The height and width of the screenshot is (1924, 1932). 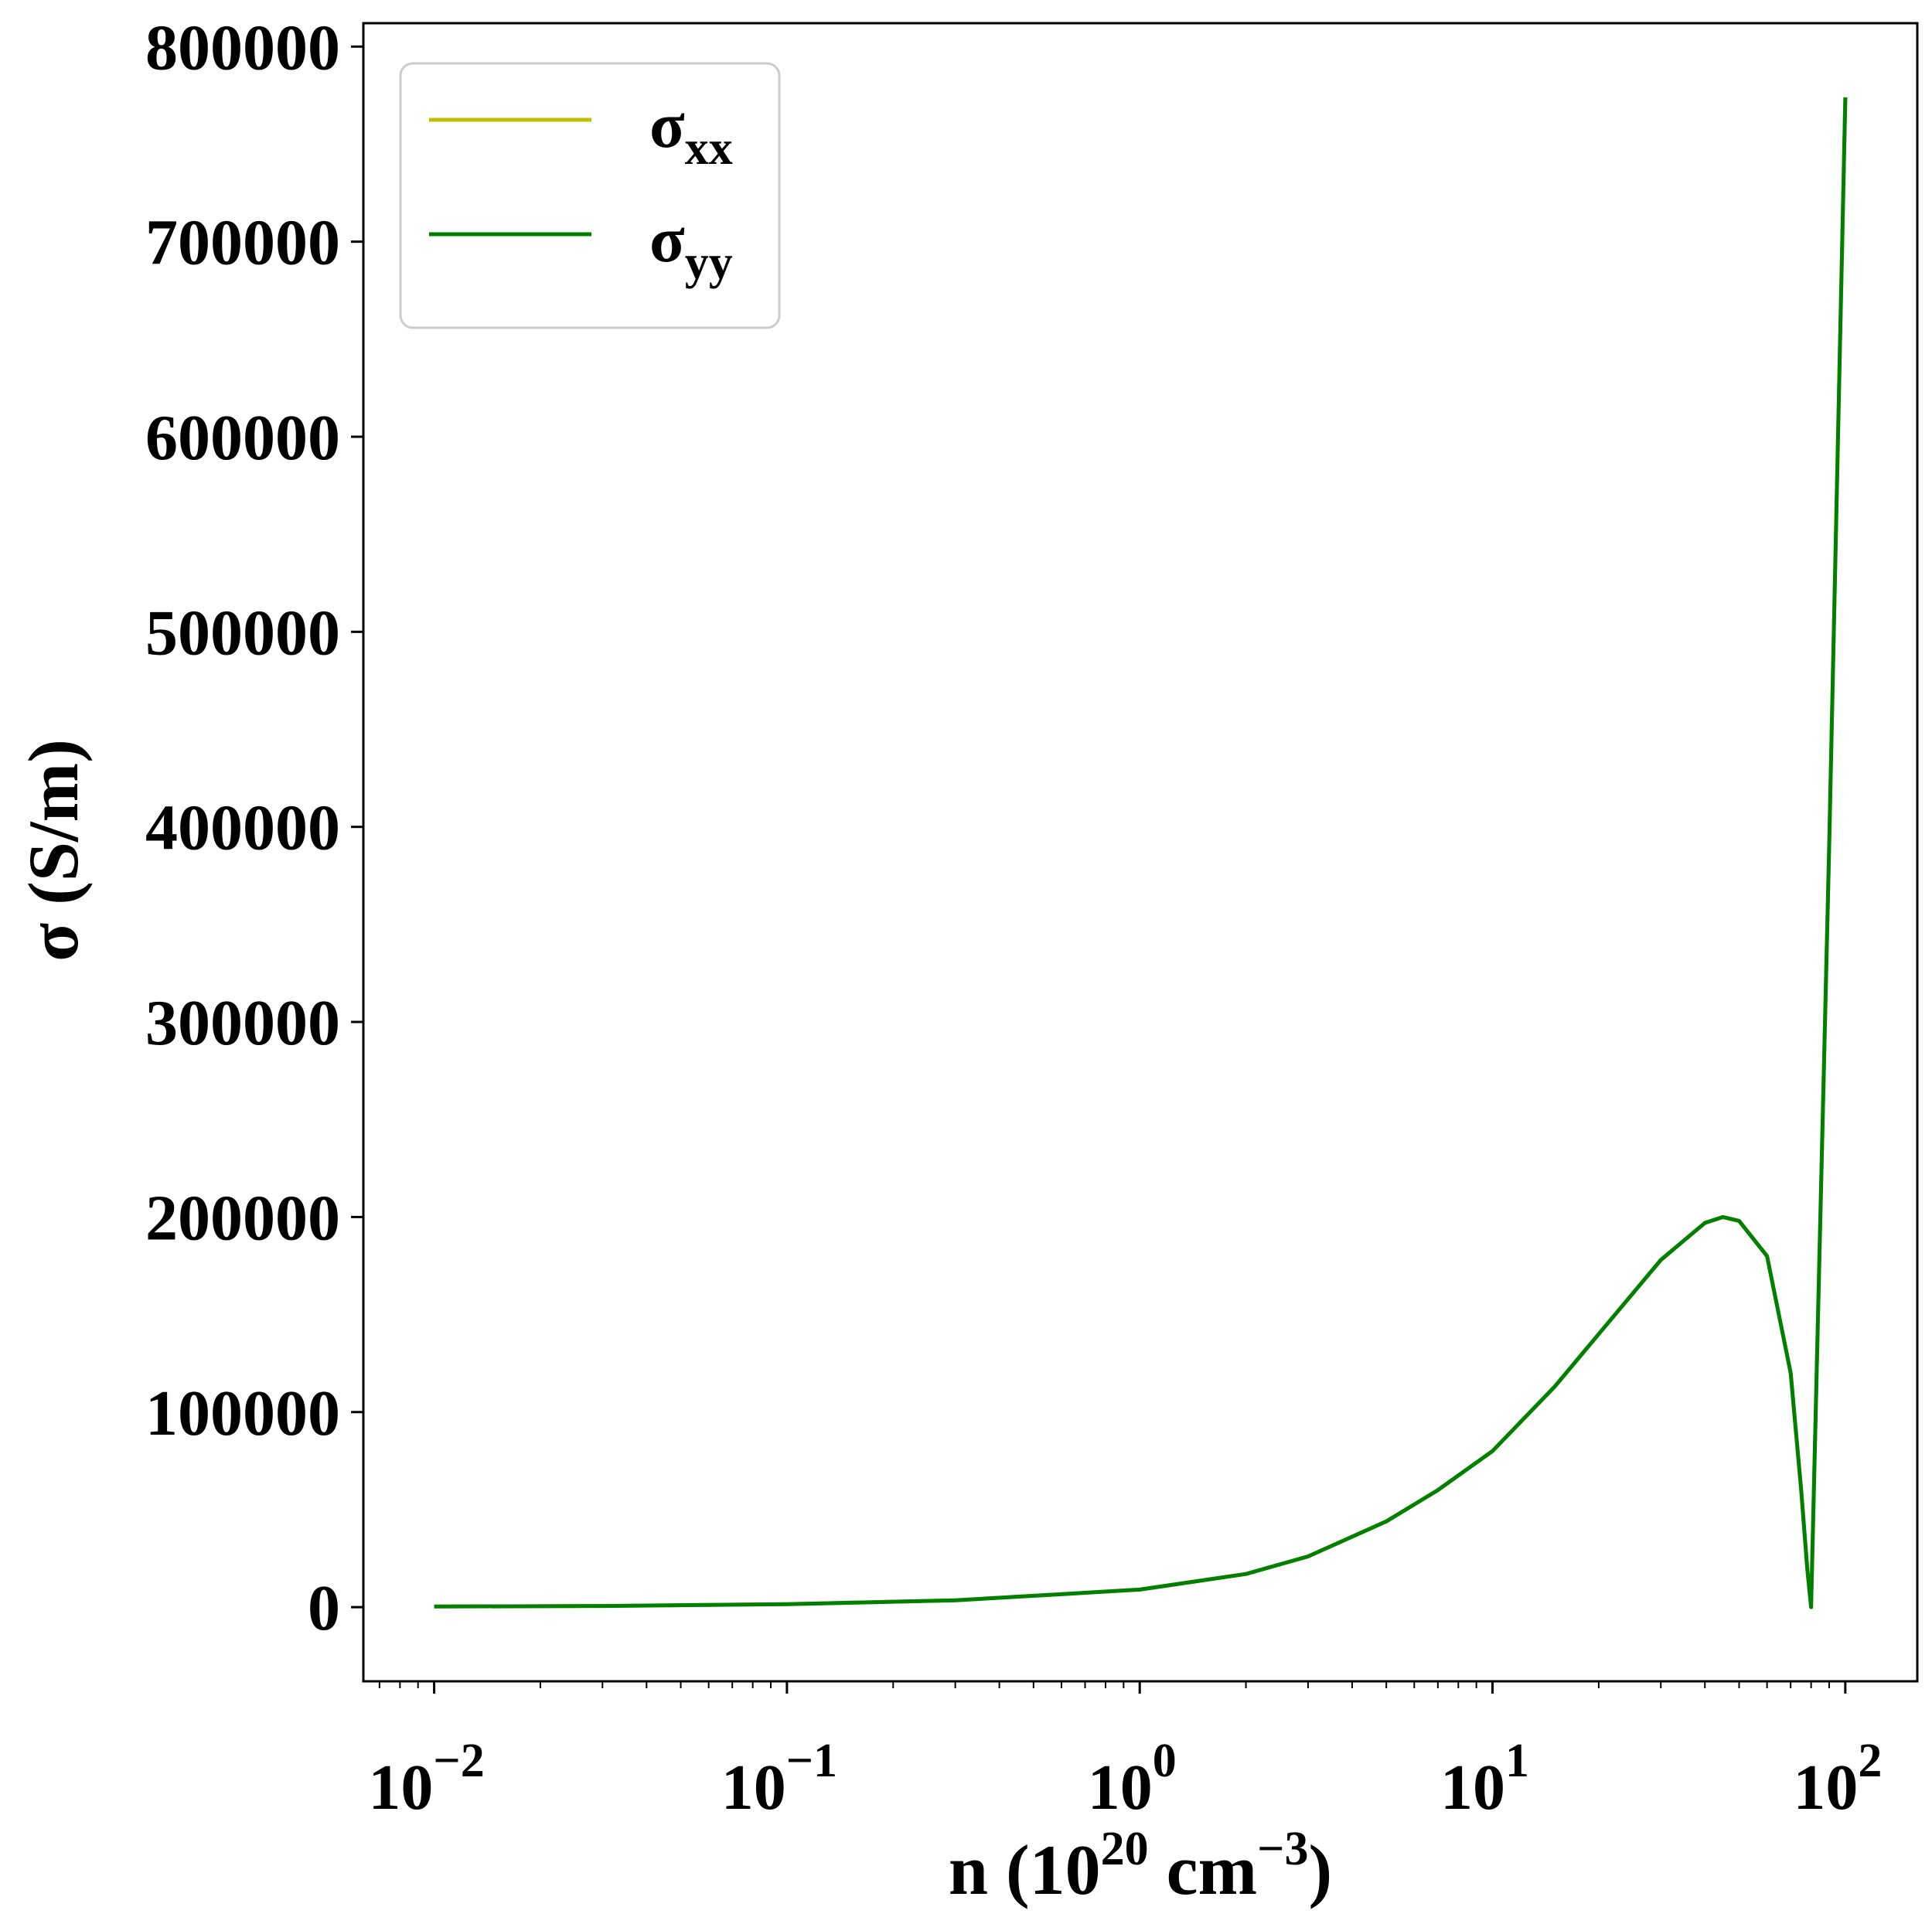 What do you see at coordinates (53, 850) in the screenshot?
I see `y-axis-title: σ (S/m)` at bounding box center [53, 850].